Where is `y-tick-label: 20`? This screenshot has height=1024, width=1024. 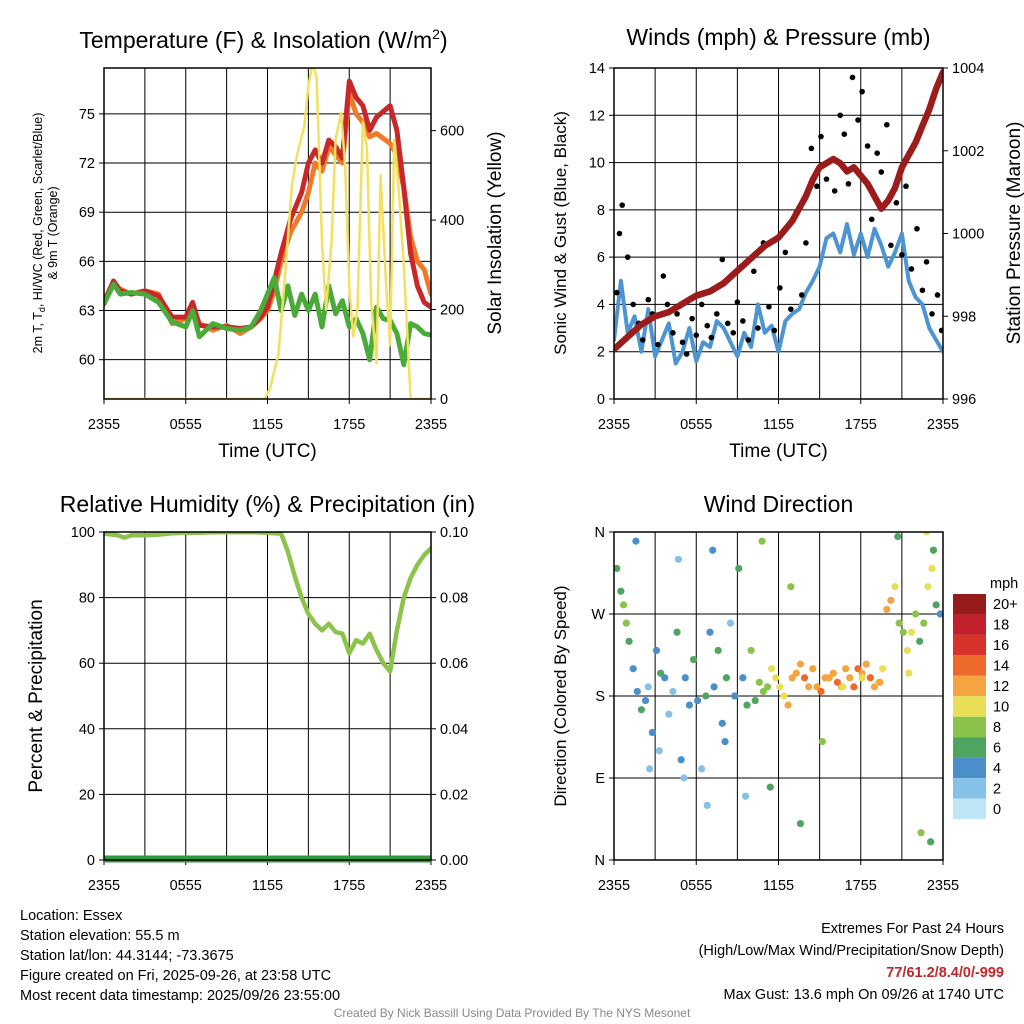 y-tick-label: 20 is located at coordinates (87, 795).